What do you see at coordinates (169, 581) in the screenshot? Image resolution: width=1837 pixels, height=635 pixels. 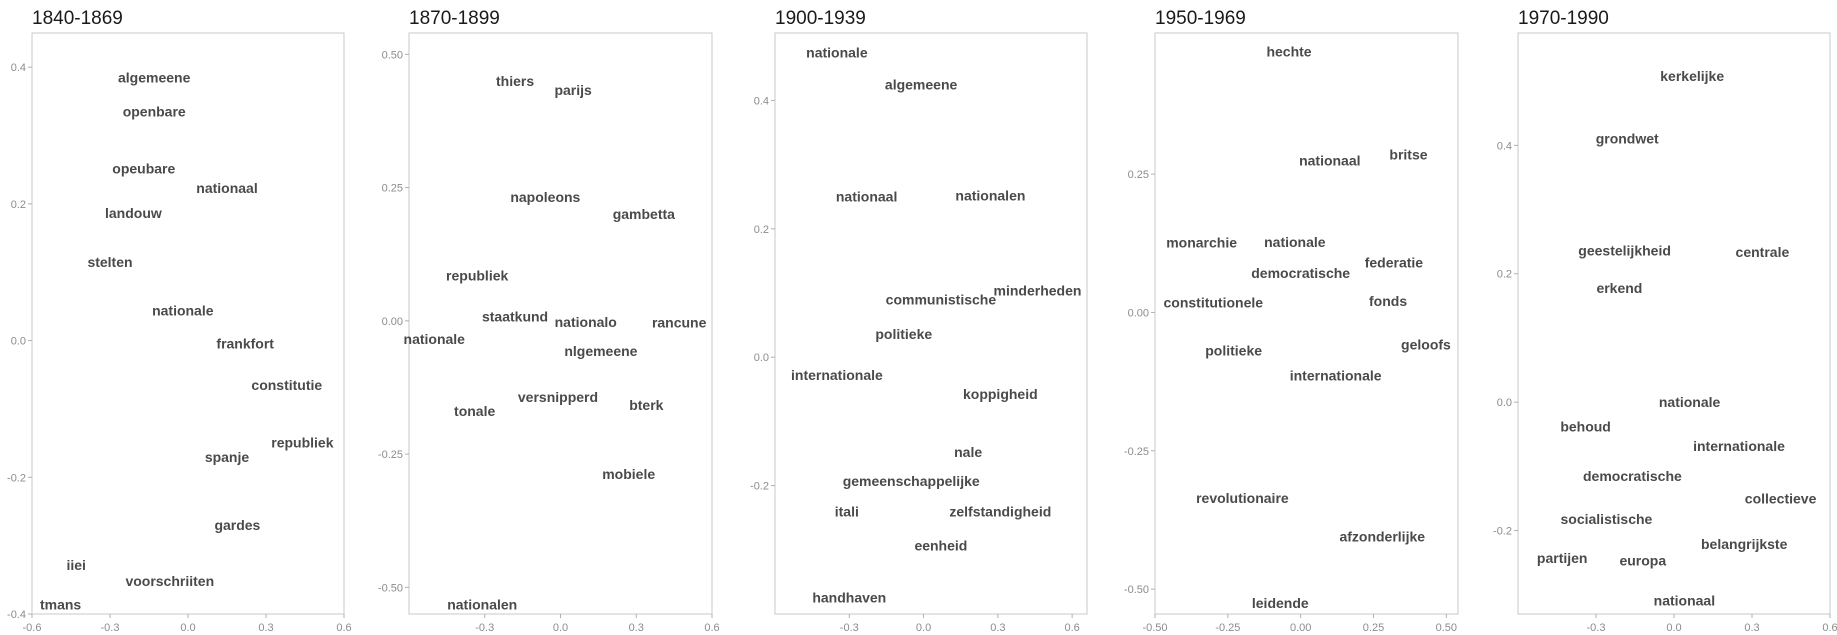 I see `word-label: voorschriiten` at bounding box center [169, 581].